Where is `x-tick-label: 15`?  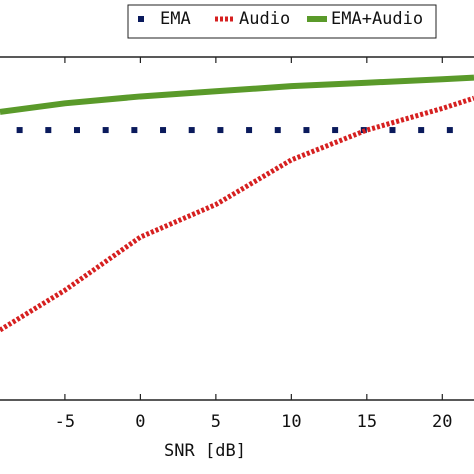
x-tick-label: 15 is located at coordinates (367, 422).